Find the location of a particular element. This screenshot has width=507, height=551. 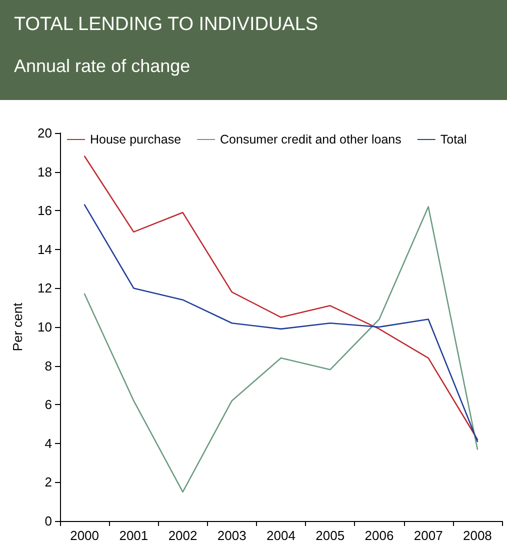

y-tick-label: 8 is located at coordinates (48, 366).